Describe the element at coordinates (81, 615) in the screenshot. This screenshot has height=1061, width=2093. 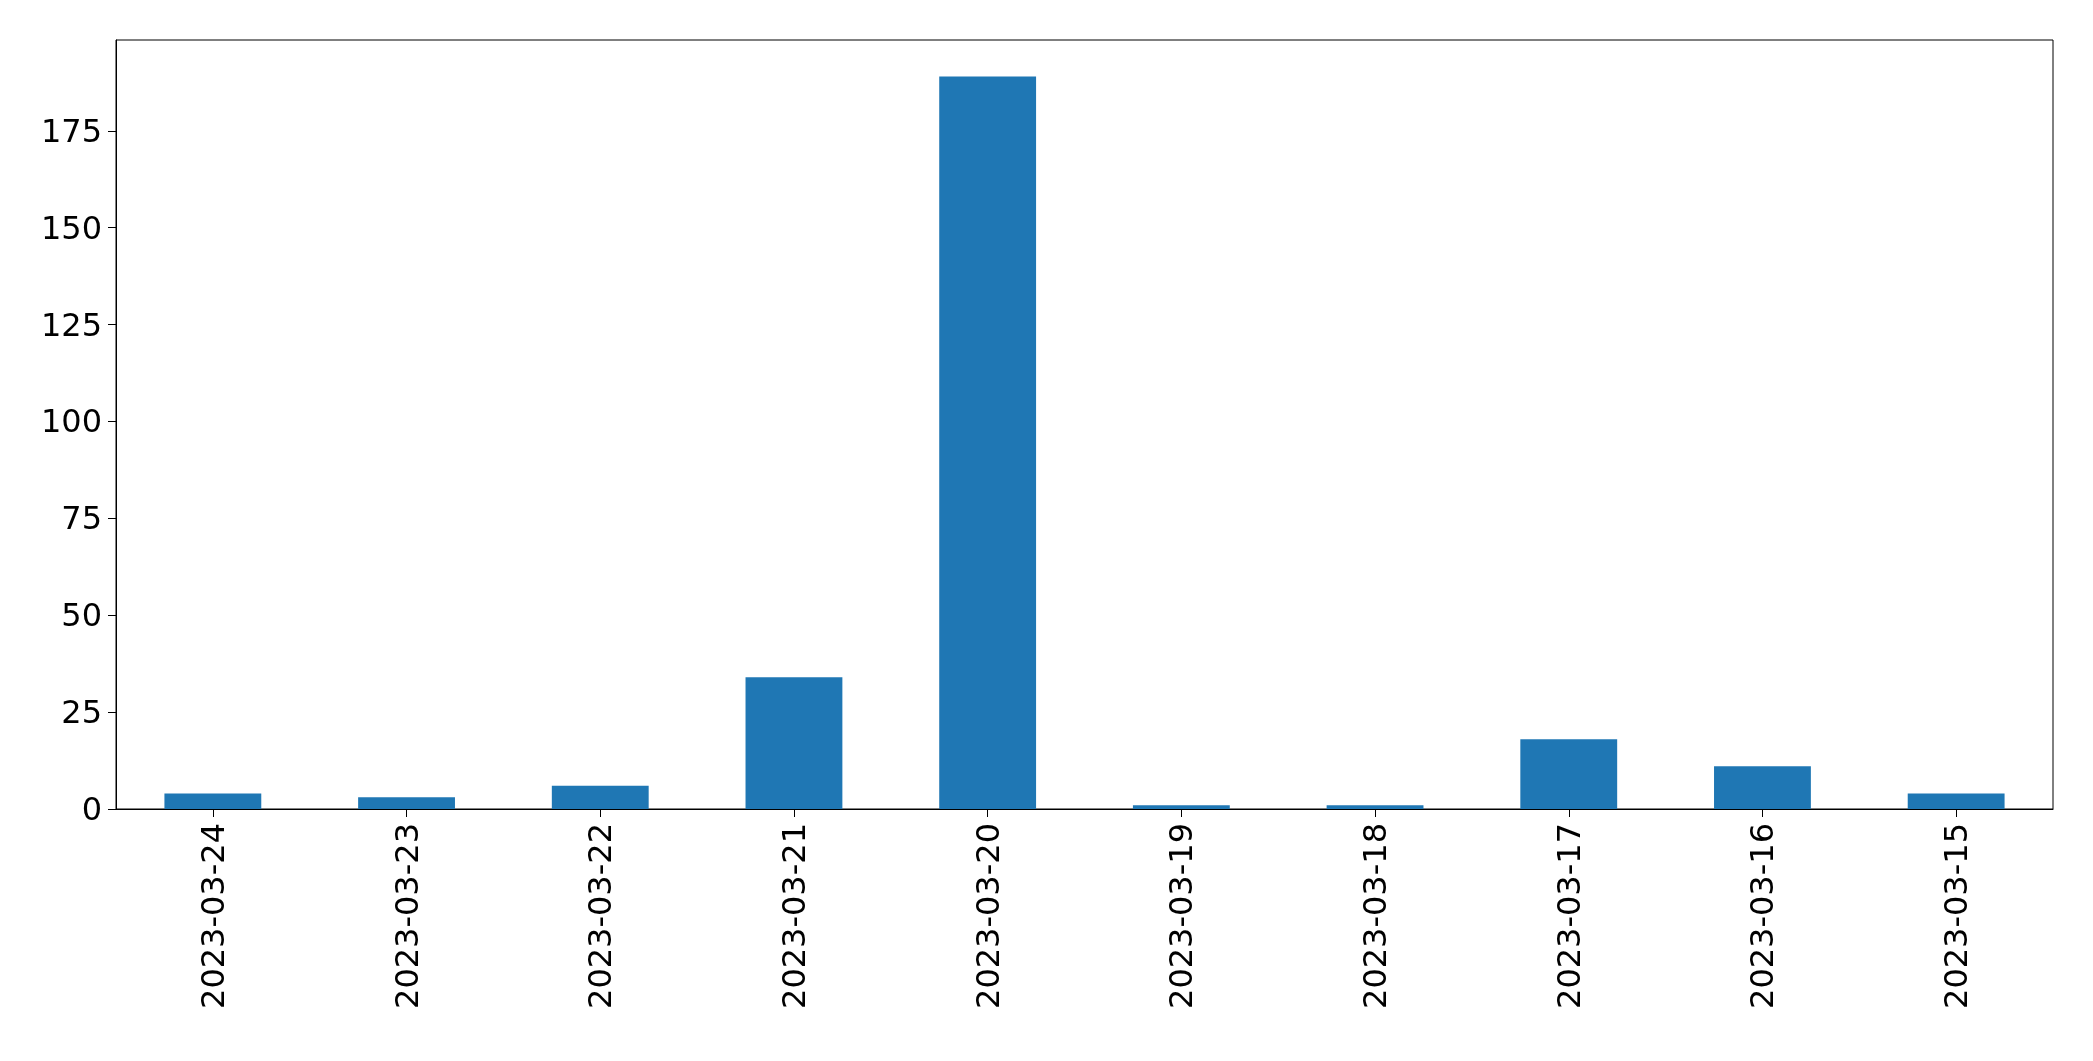
I see `y-tick-label: 50` at that location.